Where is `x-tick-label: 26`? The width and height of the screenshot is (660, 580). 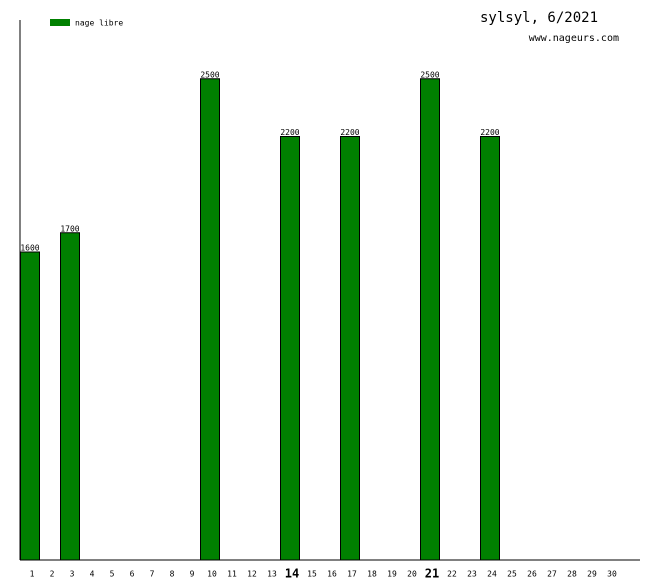
x-tick-label: 26 is located at coordinates (532, 574).